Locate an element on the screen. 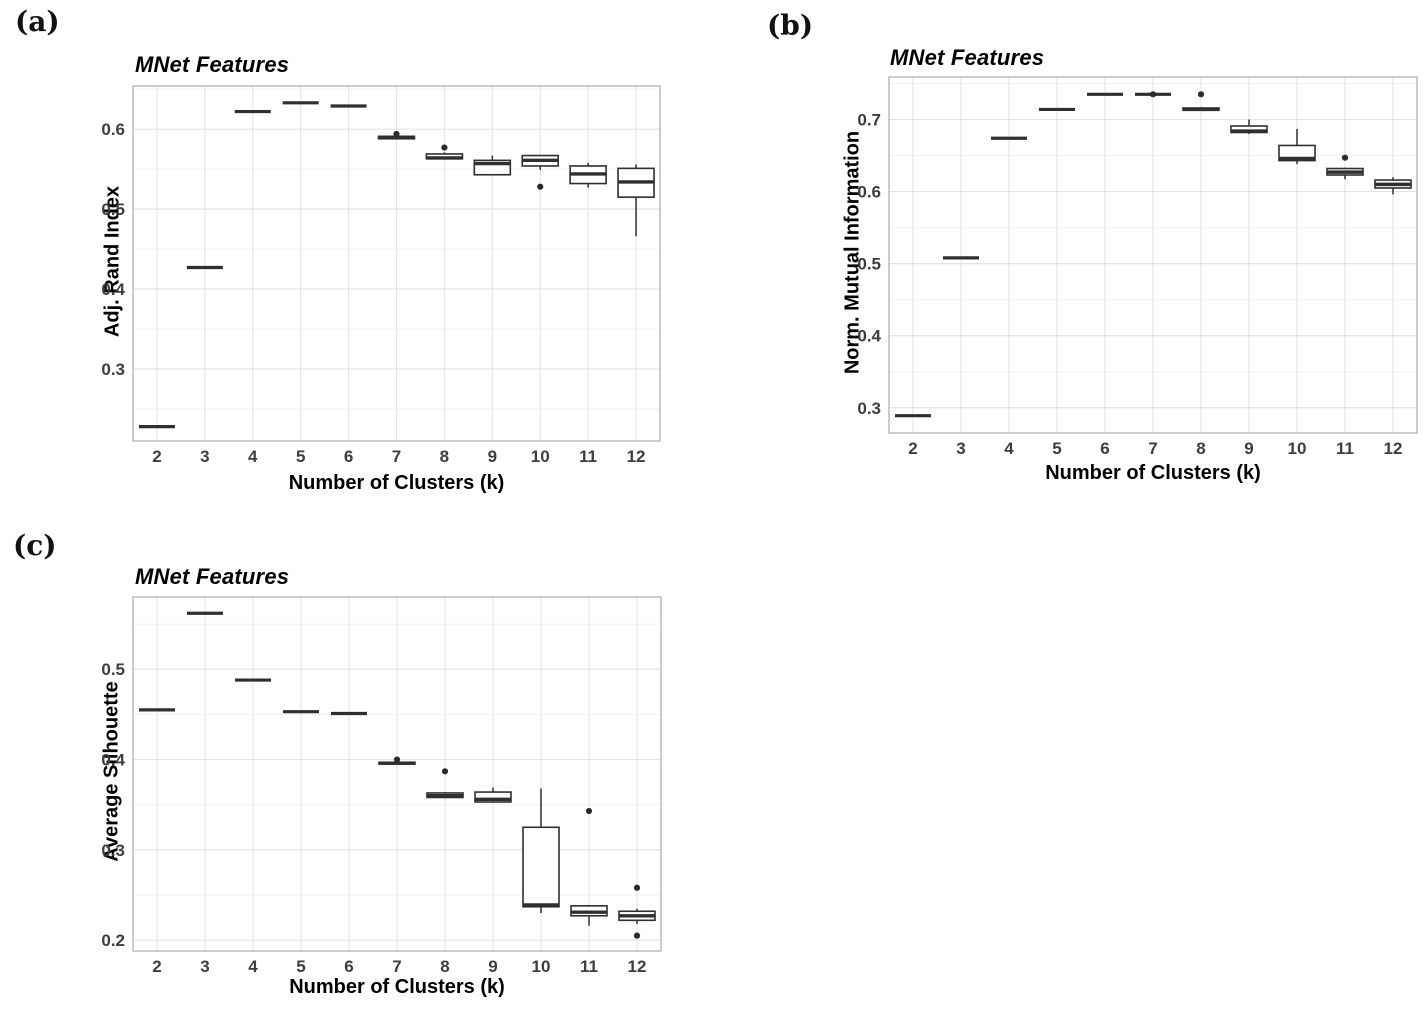  y-tick-label: 0.2 is located at coordinates (113, 940).